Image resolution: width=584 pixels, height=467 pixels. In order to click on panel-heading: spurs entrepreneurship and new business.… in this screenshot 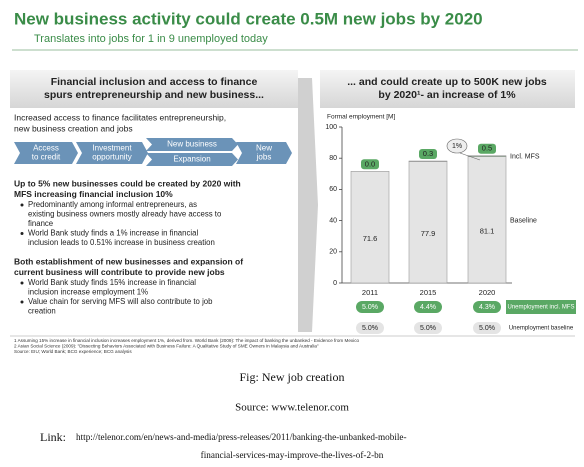, I will do `click(154, 95)`.